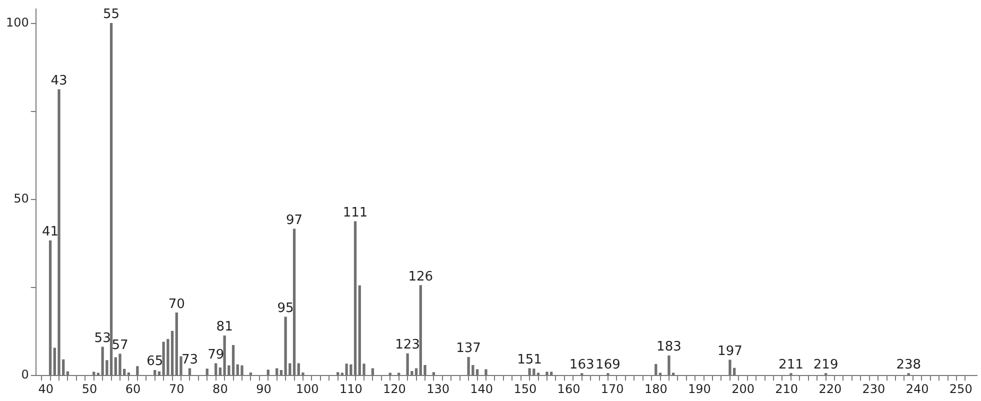  I want to click on x-tick-label: 170, so click(612, 389).